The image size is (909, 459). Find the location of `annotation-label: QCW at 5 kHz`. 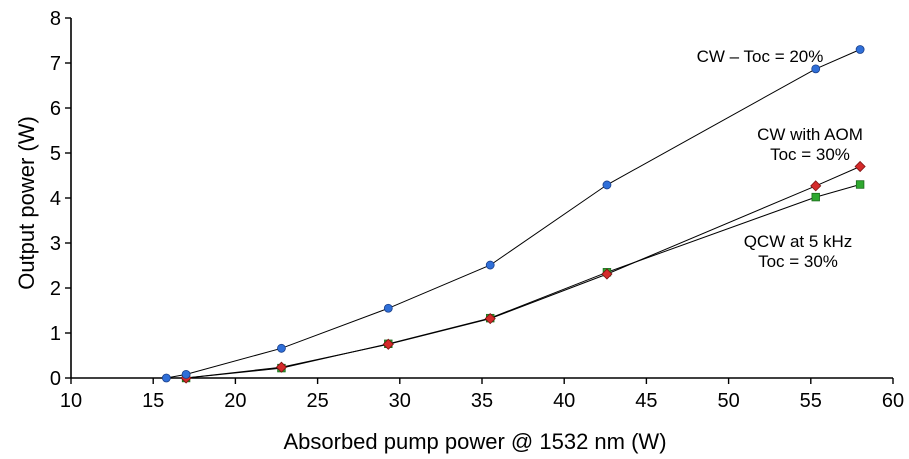

annotation-label: QCW at 5 kHz is located at coordinates (798, 241).